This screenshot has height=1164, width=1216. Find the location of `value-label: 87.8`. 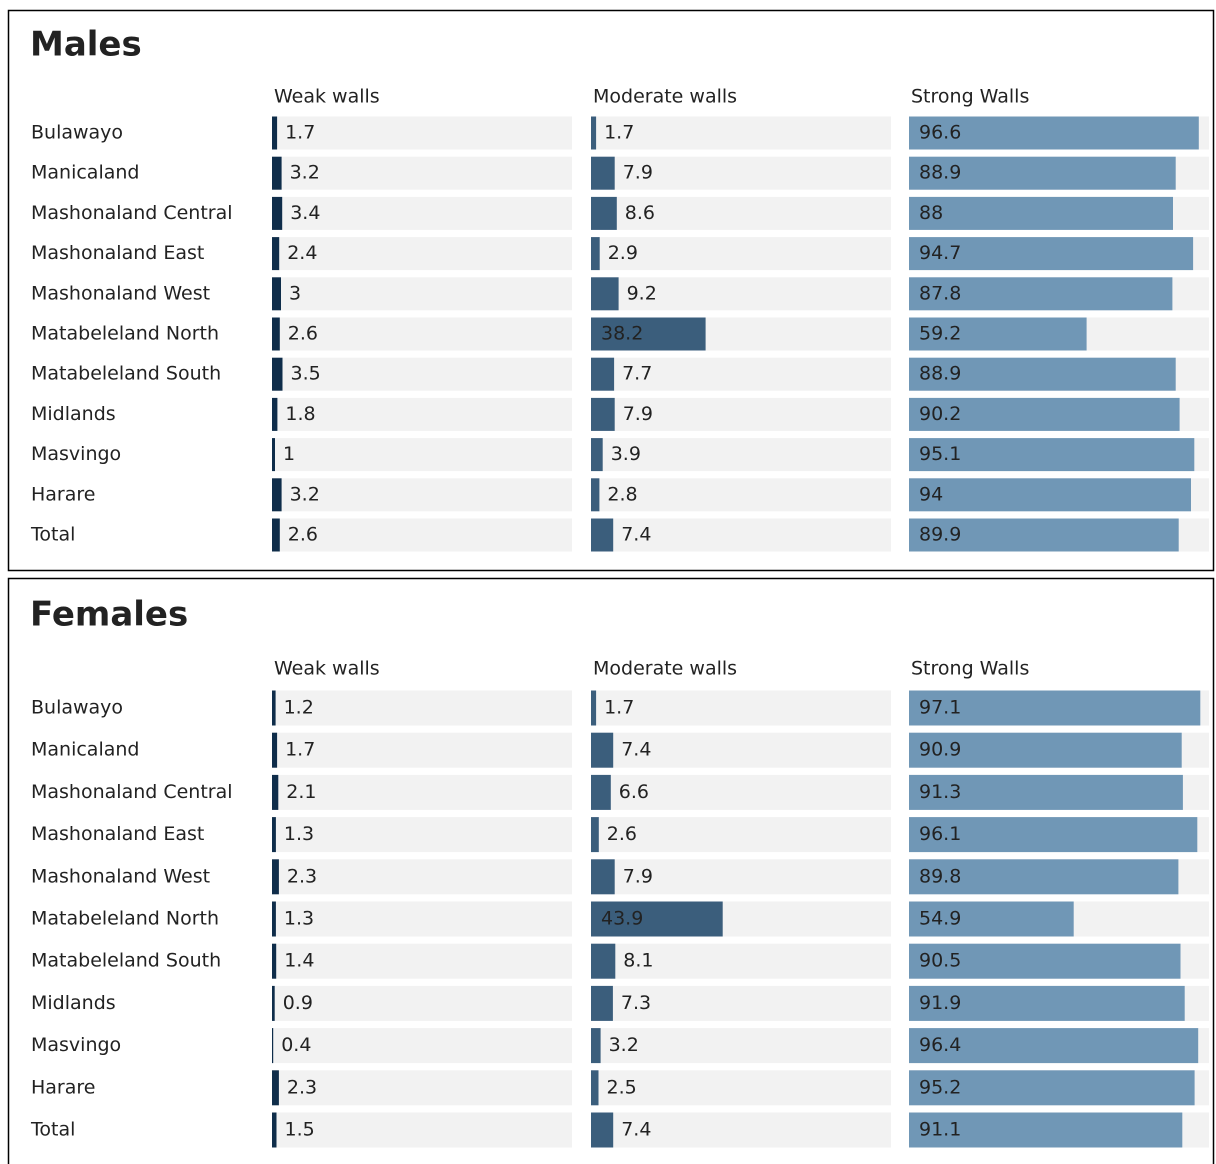

value-label: 87.8 is located at coordinates (940, 293).